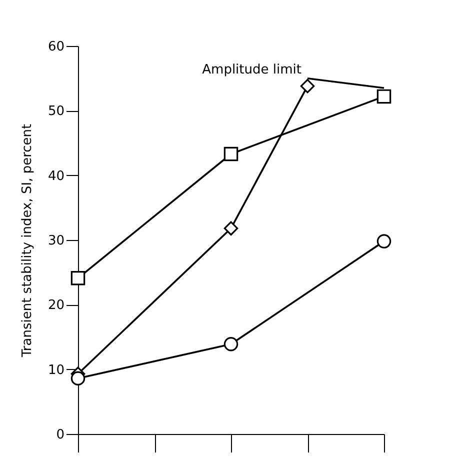 Image resolution: width=474 pixels, height=475 pixels. Describe the element at coordinates (56, 112) in the screenshot. I see `y-tick-label: 50` at that location.